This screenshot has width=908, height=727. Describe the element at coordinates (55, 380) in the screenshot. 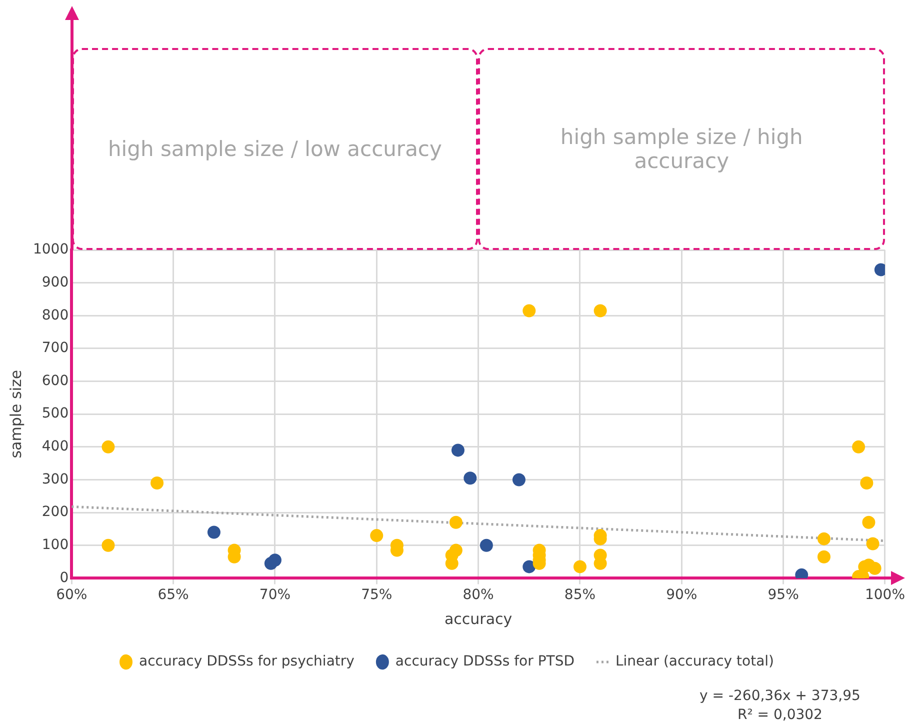

I see `y-tick-label: 600` at that location.